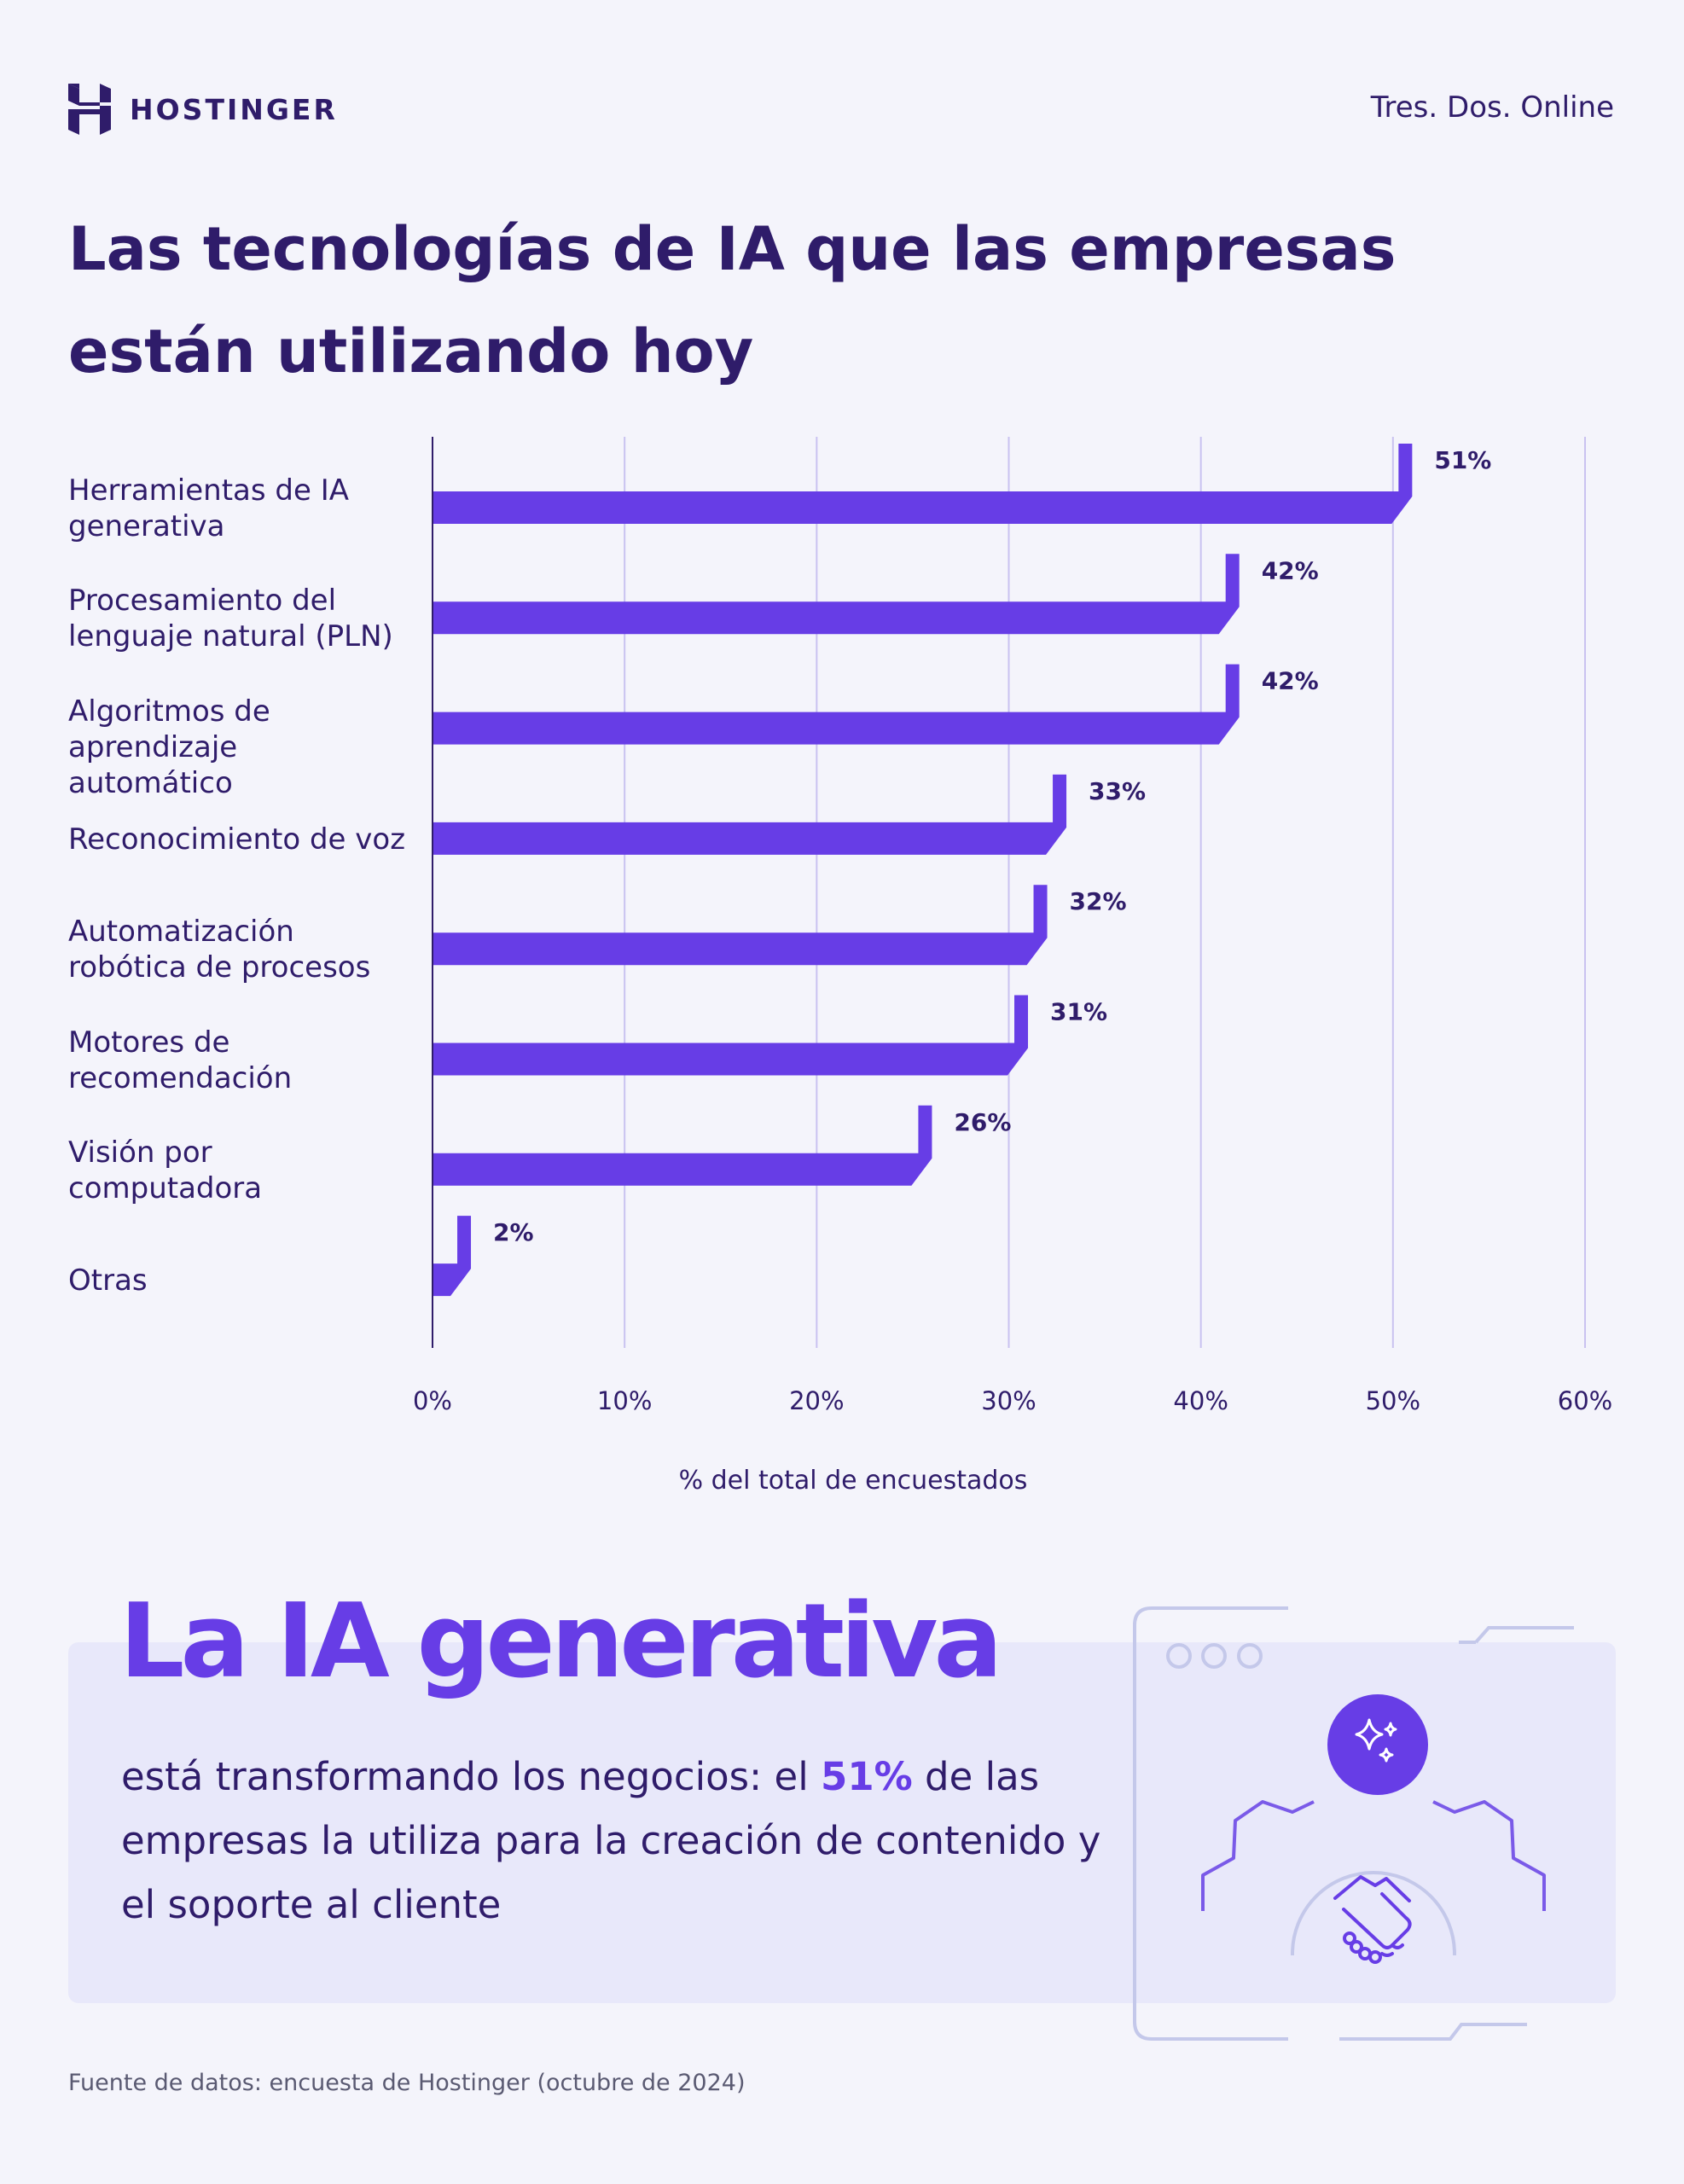  Describe the element at coordinates (219, 967) in the screenshot. I see `category-label-line: robótica de procesos` at that location.